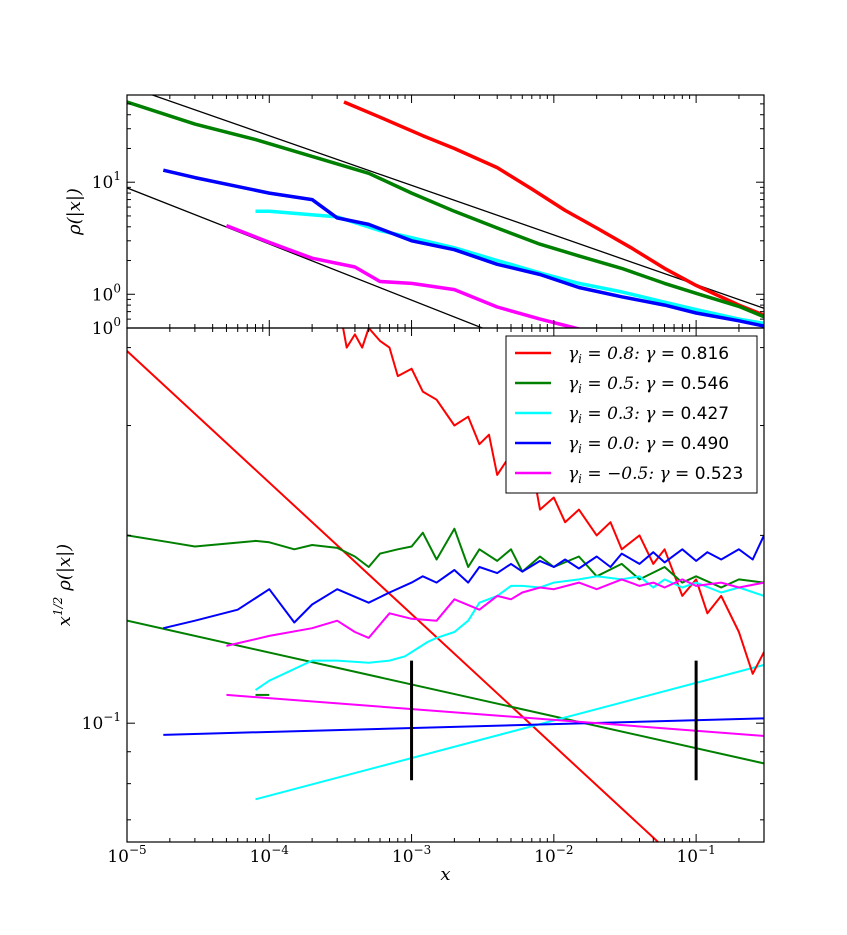  Describe the element at coordinates (695, 855) in the screenshot. I see `x-tick-label-4: 10⁻¹` at that location.